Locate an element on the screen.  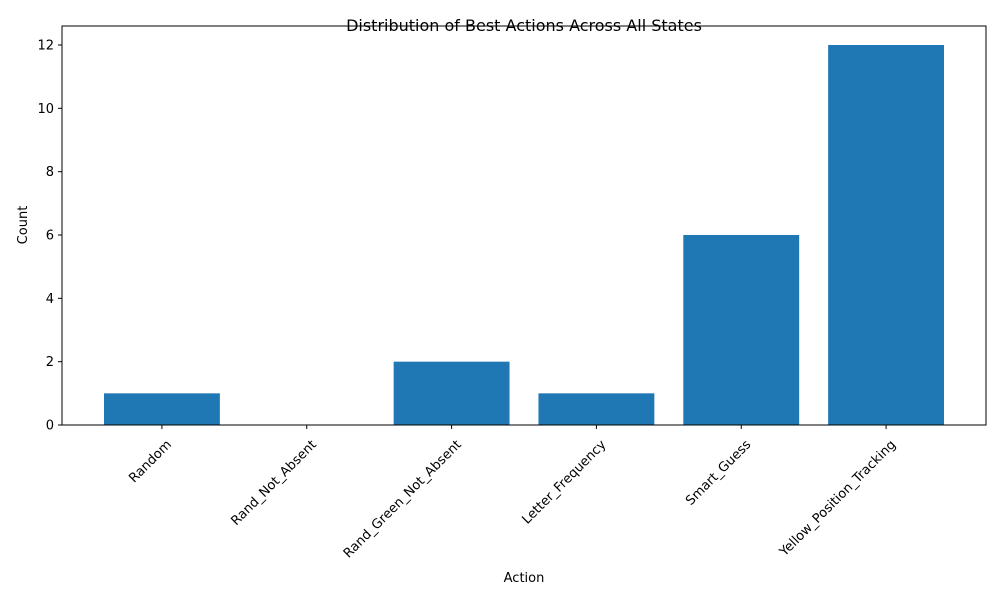
x-tick-label: Letter_Frequency is located at coordinates (565, 482).